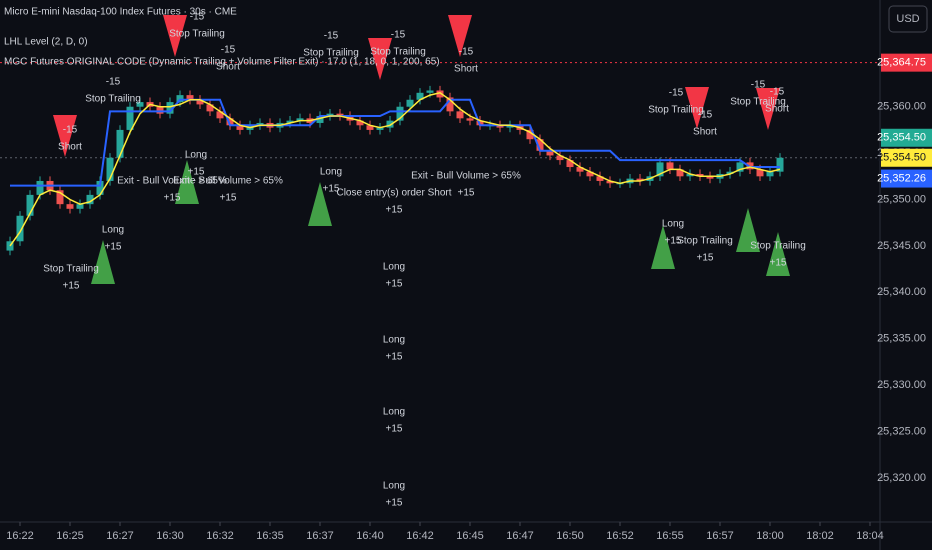 This screenshot has width=932, height=550. Describe the element at coordinates (570, 536) in the screenshot. I see `x-tick-label: 16:50` at that location.